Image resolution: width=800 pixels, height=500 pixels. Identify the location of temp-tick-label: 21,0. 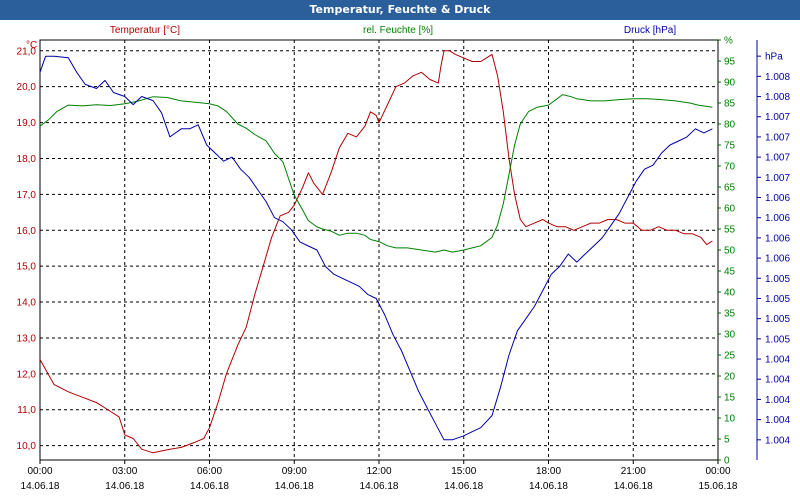
(27, 51).